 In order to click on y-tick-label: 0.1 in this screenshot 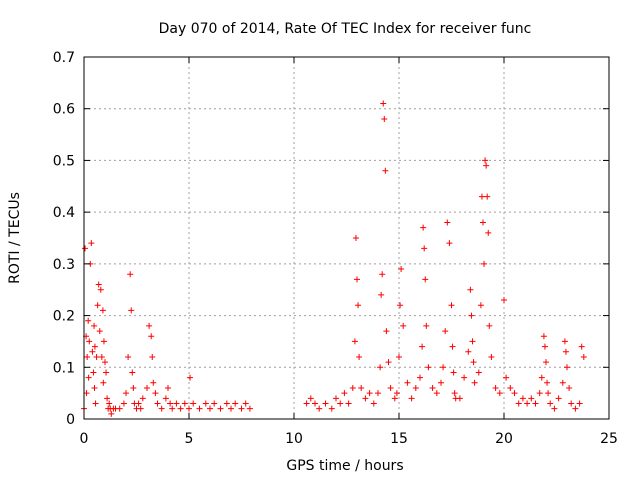, I will do `click(64, 368)`.